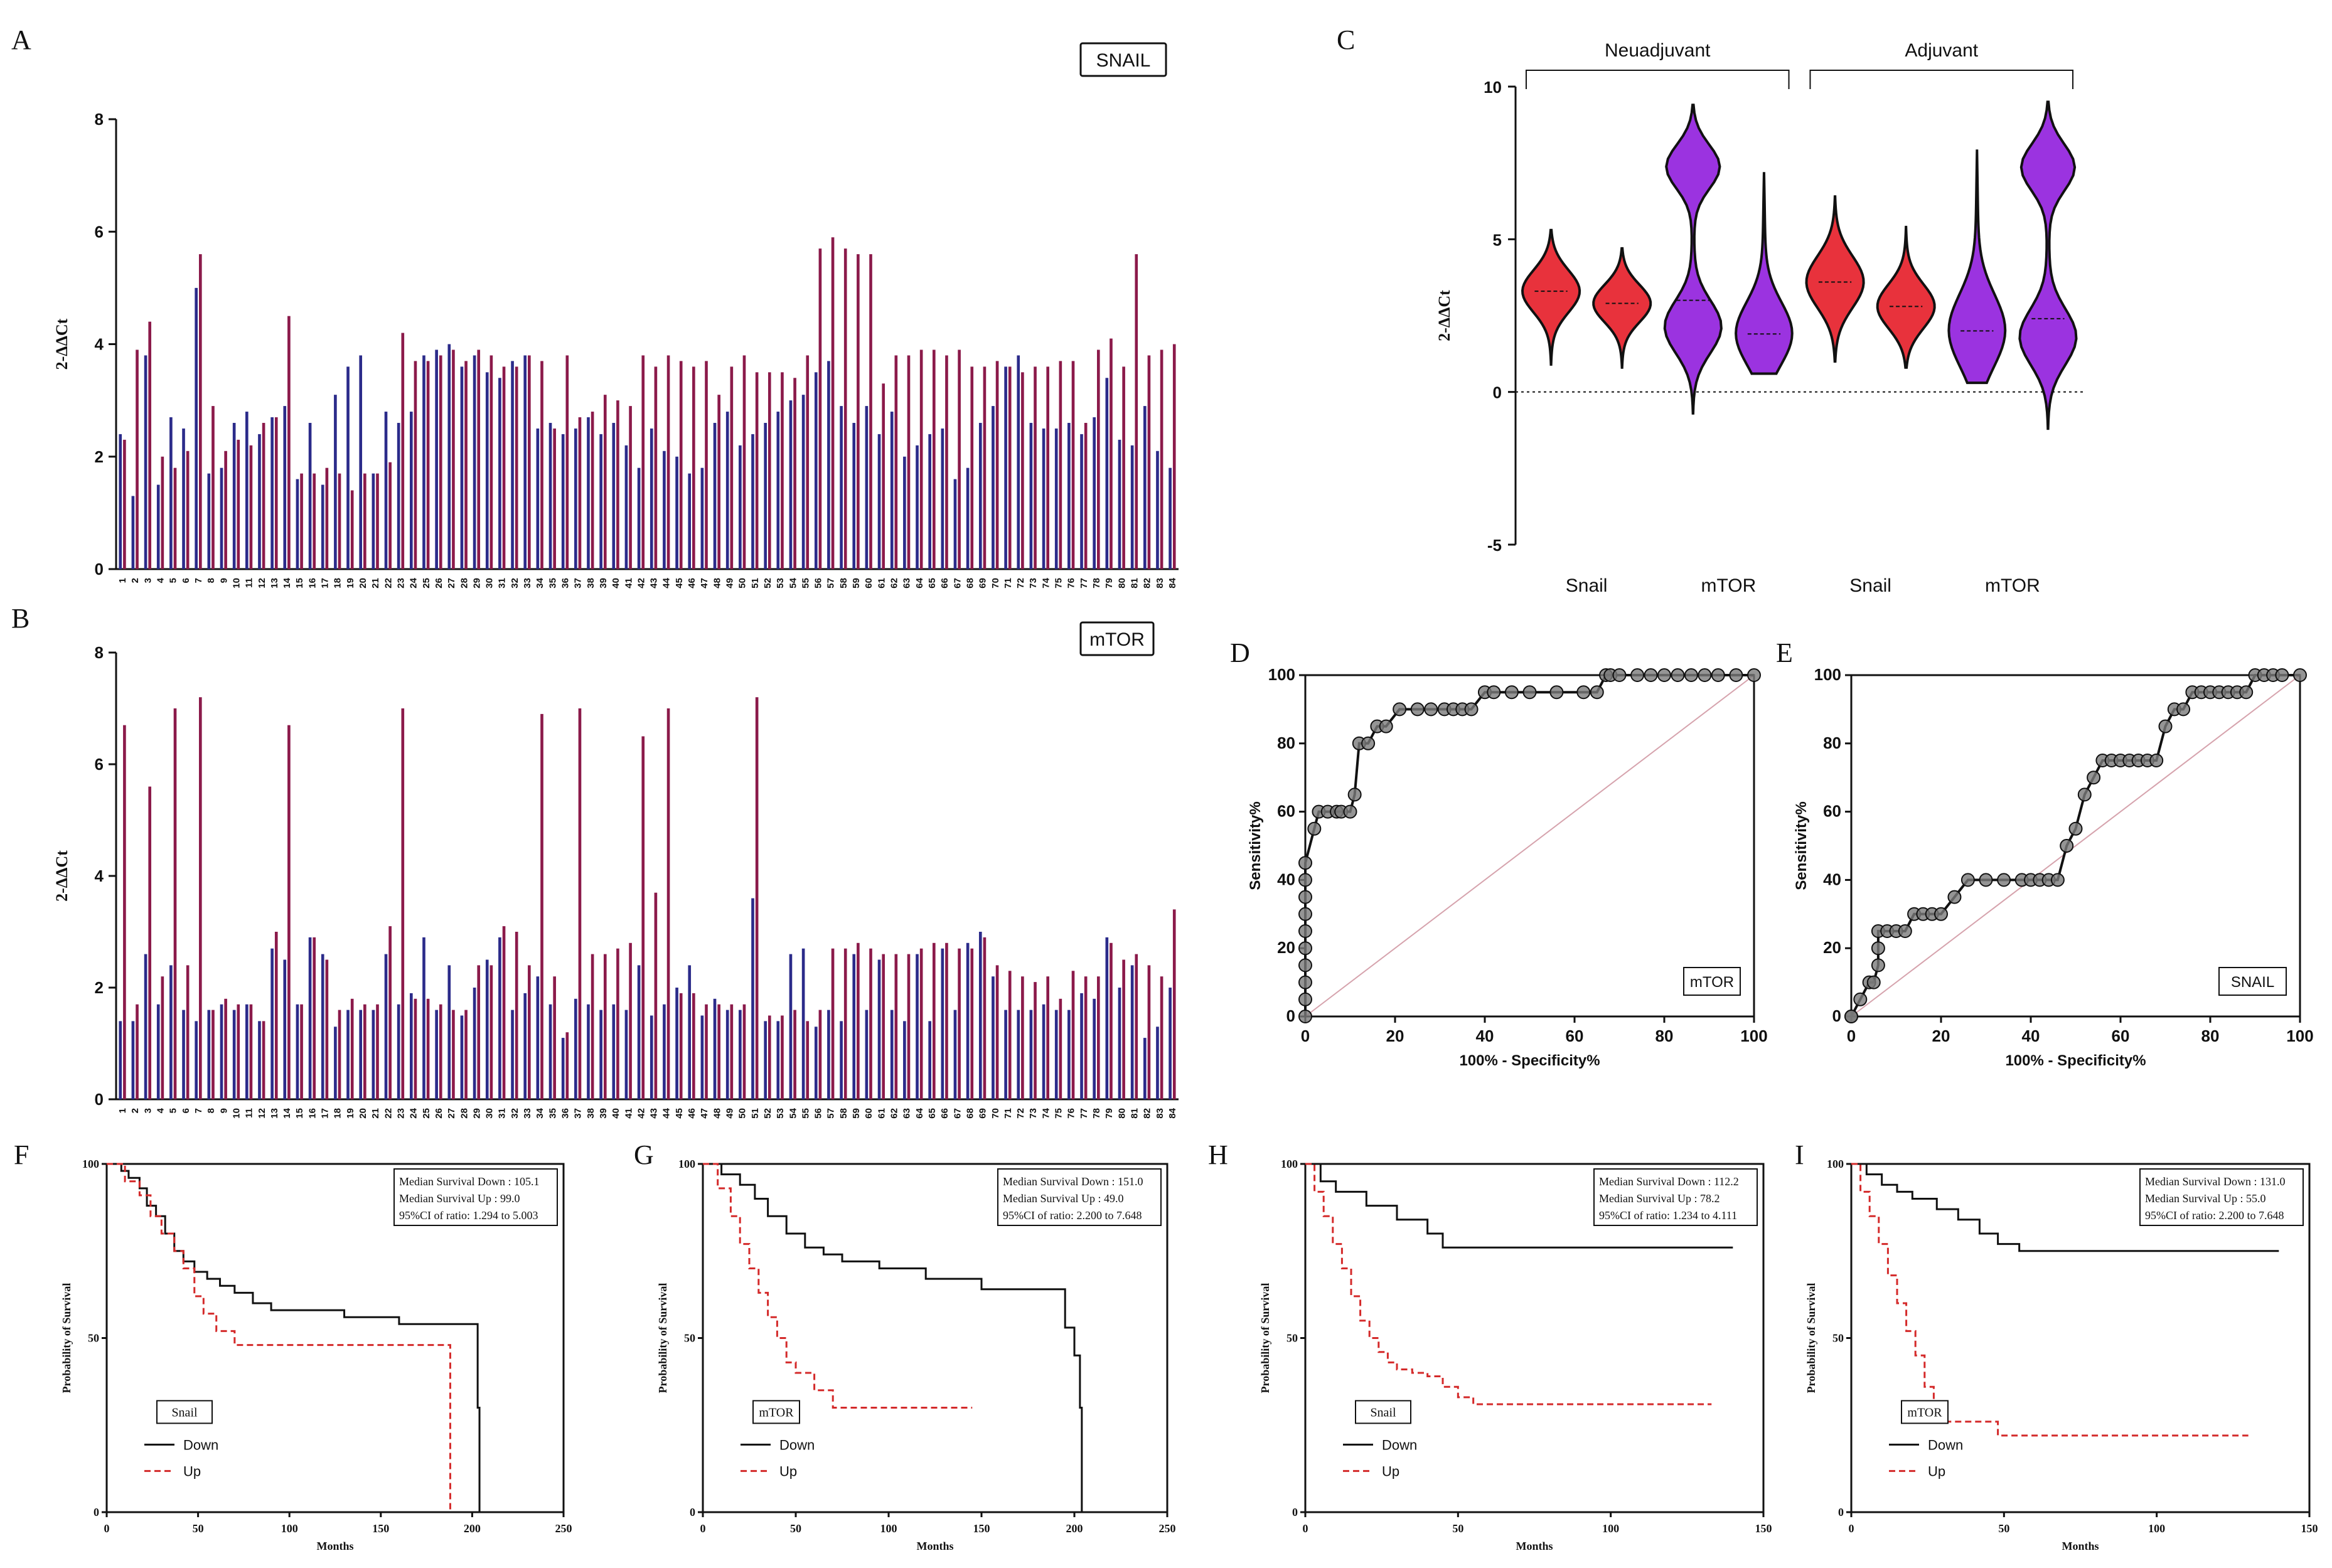 The height and width of the screenshot is (1568, 2332). I want to click on x-tick-label: 58, so click(843, 1113).